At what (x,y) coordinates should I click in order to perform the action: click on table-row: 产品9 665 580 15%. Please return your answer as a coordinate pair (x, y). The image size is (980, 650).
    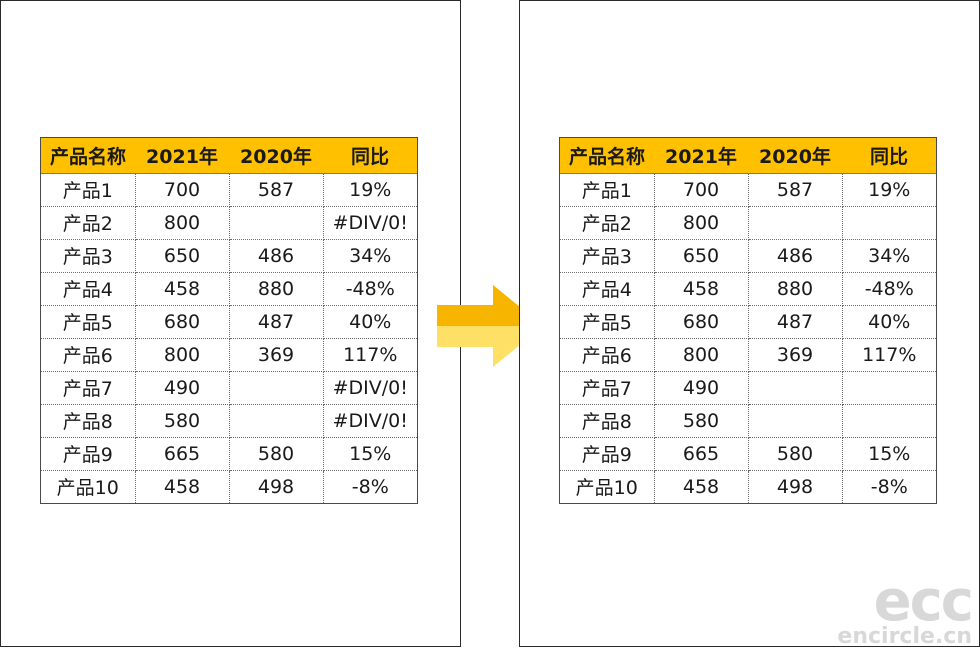
    Looking at the image, I should click on (748, 454).